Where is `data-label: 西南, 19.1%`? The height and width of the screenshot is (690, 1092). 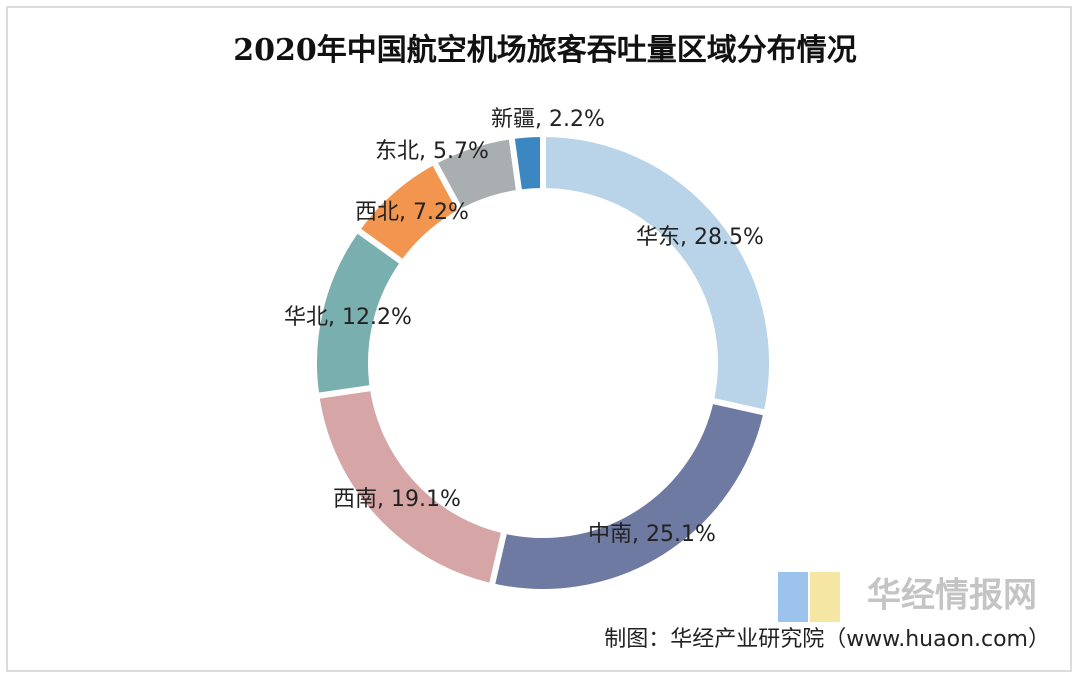
data-label: 西南, 19.1% is located at coordinates (397, 499).